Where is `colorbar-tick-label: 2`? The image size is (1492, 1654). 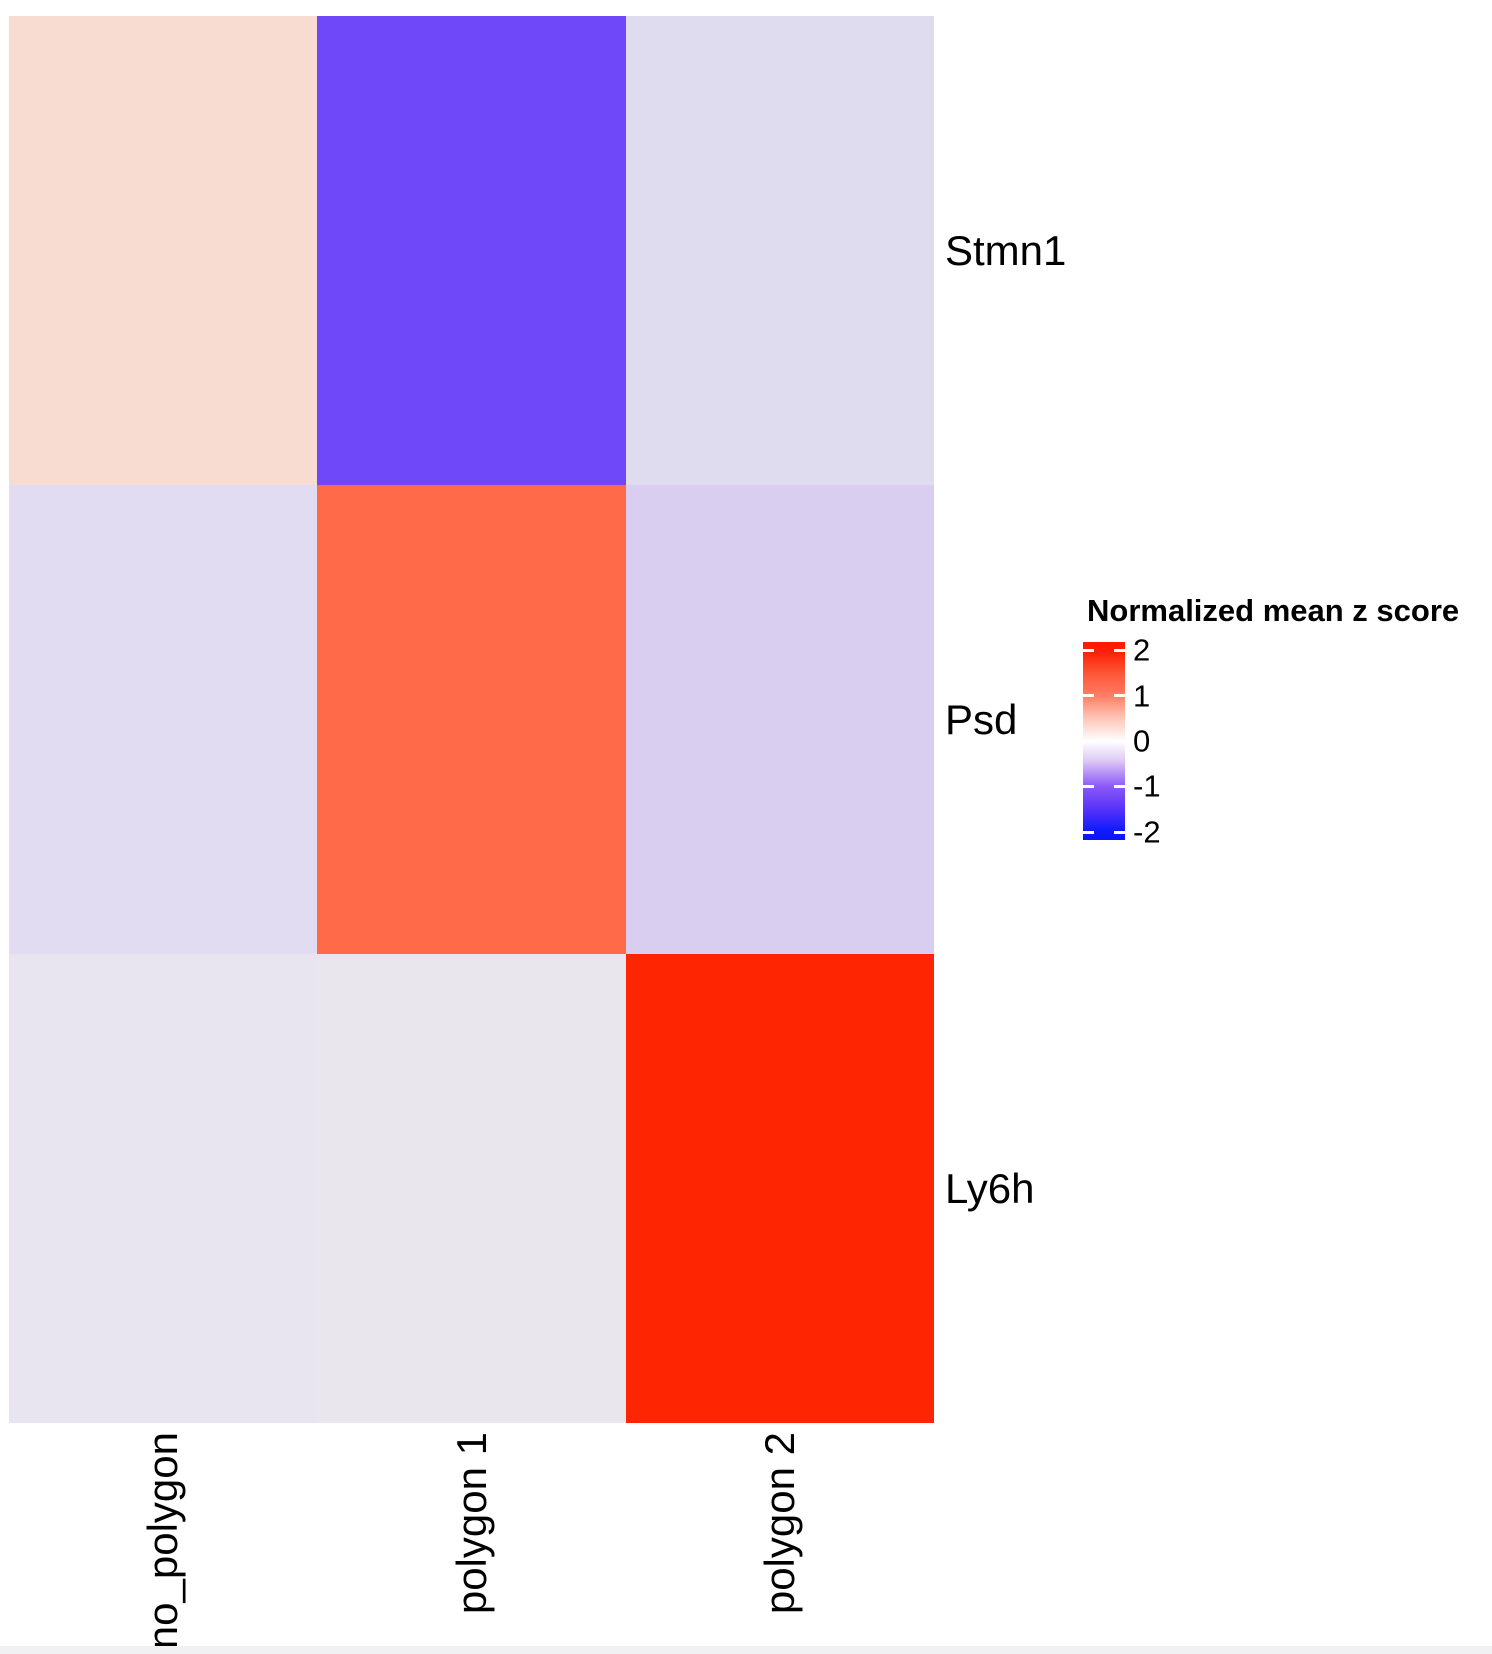 colorbar-tick-label: 2 is located at coordinates (1142, 650).